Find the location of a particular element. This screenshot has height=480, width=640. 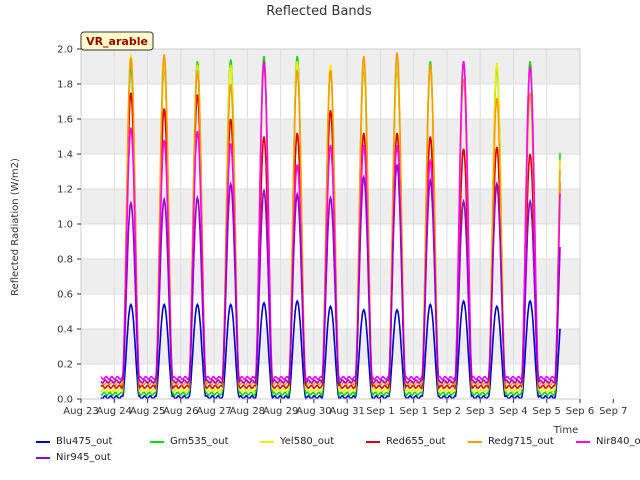

legend-item-blu475_out: Blu475_out is located at coordinates (74, 441).